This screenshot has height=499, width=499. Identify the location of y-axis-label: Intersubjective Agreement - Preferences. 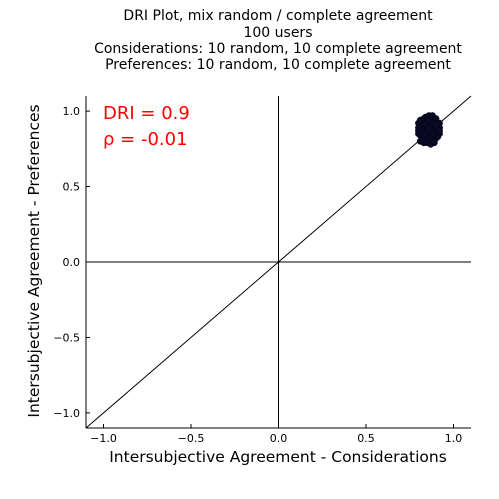
(34, 260).